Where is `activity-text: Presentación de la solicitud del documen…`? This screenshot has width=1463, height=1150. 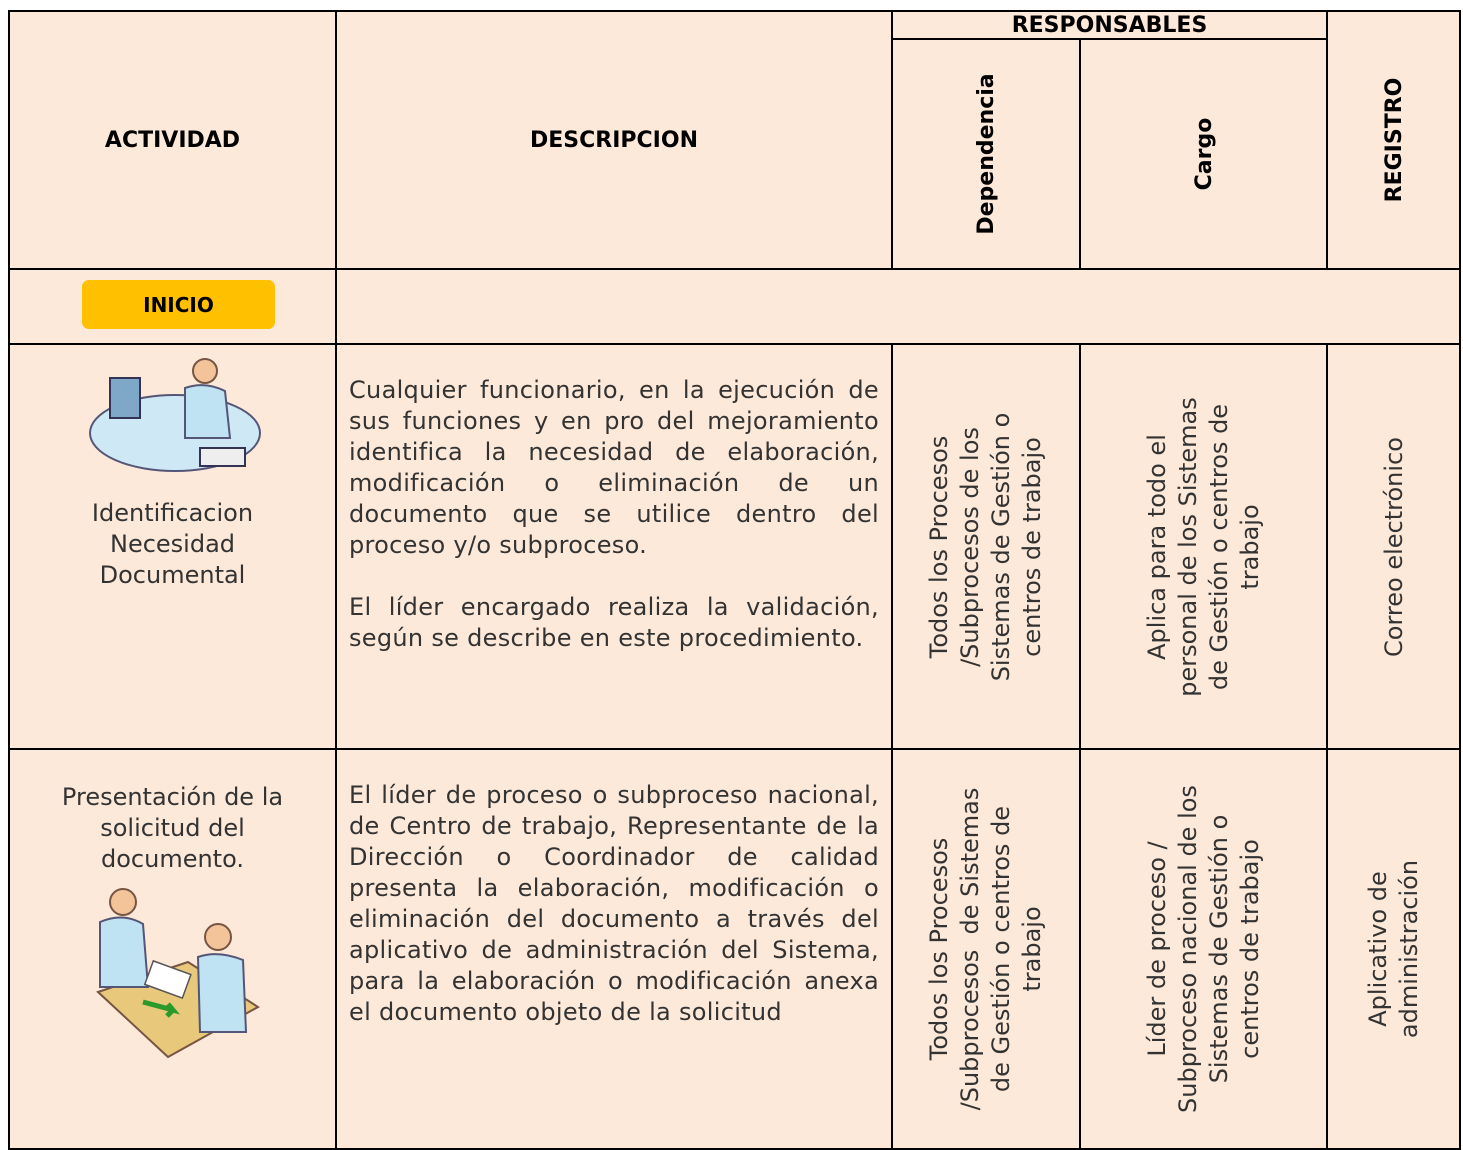
activity-text: Presentación de la solicitud del documen… is located at coordinates (172, 828).